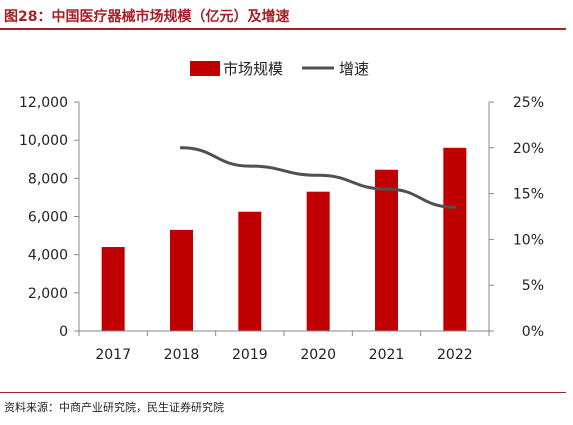  I want to click on figure-title: 图28：中国医疗器械市场规模（亿元）及增速, so click(147, 17).